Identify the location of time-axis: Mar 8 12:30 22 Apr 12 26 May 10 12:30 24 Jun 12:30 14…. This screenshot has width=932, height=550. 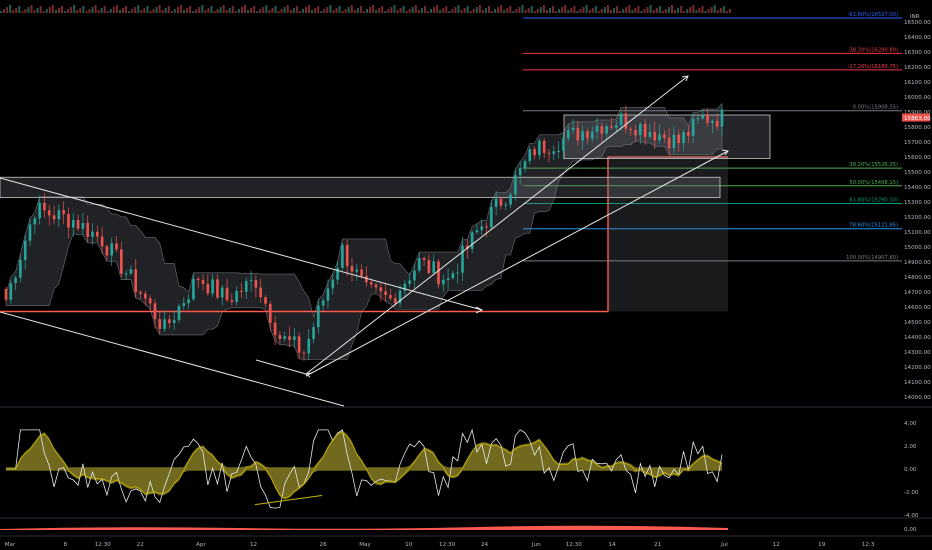
(440, 545).